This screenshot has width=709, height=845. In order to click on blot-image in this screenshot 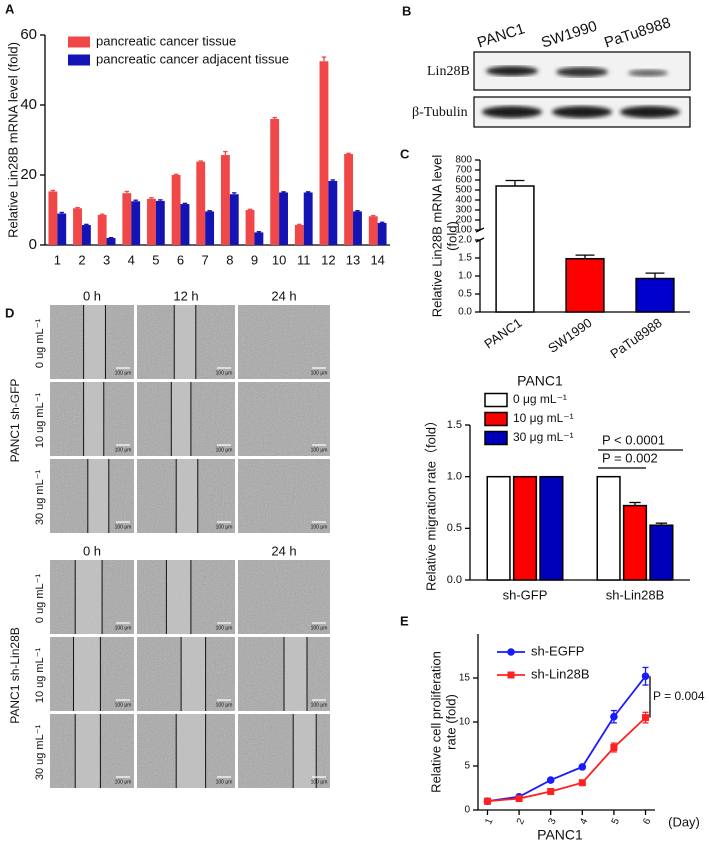, I will do `click(582, 89)`.